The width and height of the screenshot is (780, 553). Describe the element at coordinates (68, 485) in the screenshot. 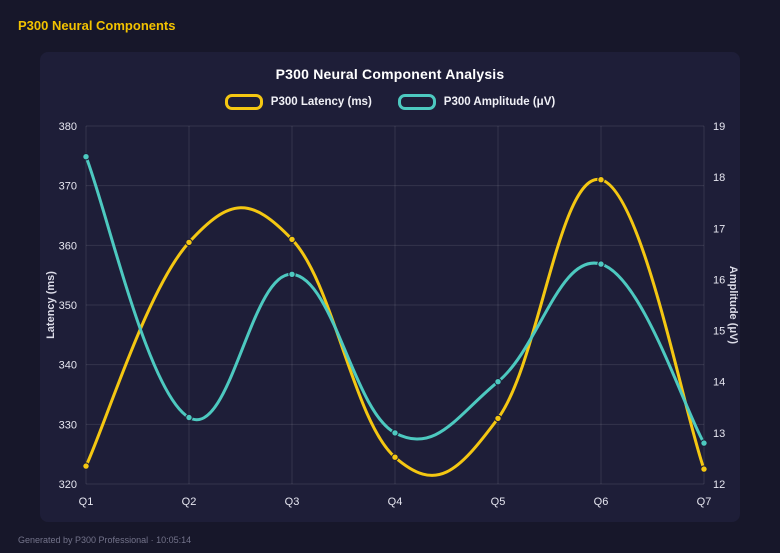

I see `svg-text: 320` at that location.